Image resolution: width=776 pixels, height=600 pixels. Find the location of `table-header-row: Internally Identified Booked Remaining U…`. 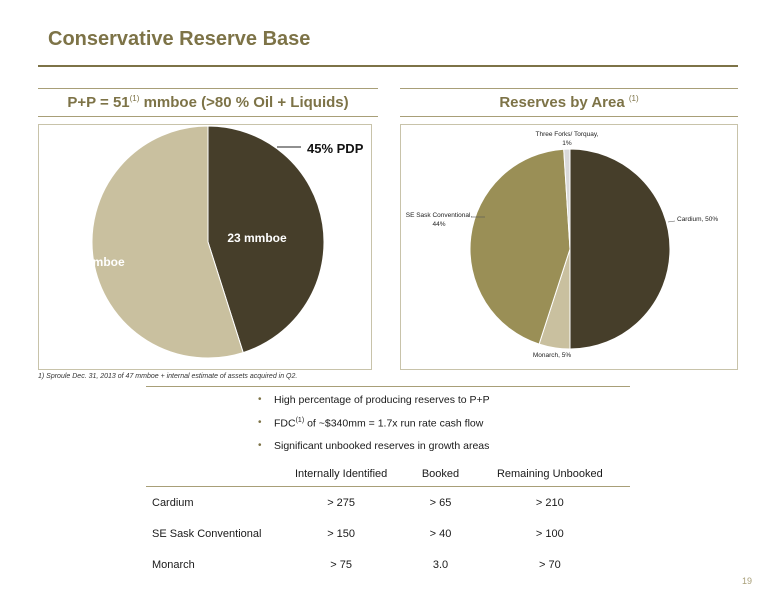

table-header-row: Internally Identified Booked Remaining U… is located at coordinates (388, 474).